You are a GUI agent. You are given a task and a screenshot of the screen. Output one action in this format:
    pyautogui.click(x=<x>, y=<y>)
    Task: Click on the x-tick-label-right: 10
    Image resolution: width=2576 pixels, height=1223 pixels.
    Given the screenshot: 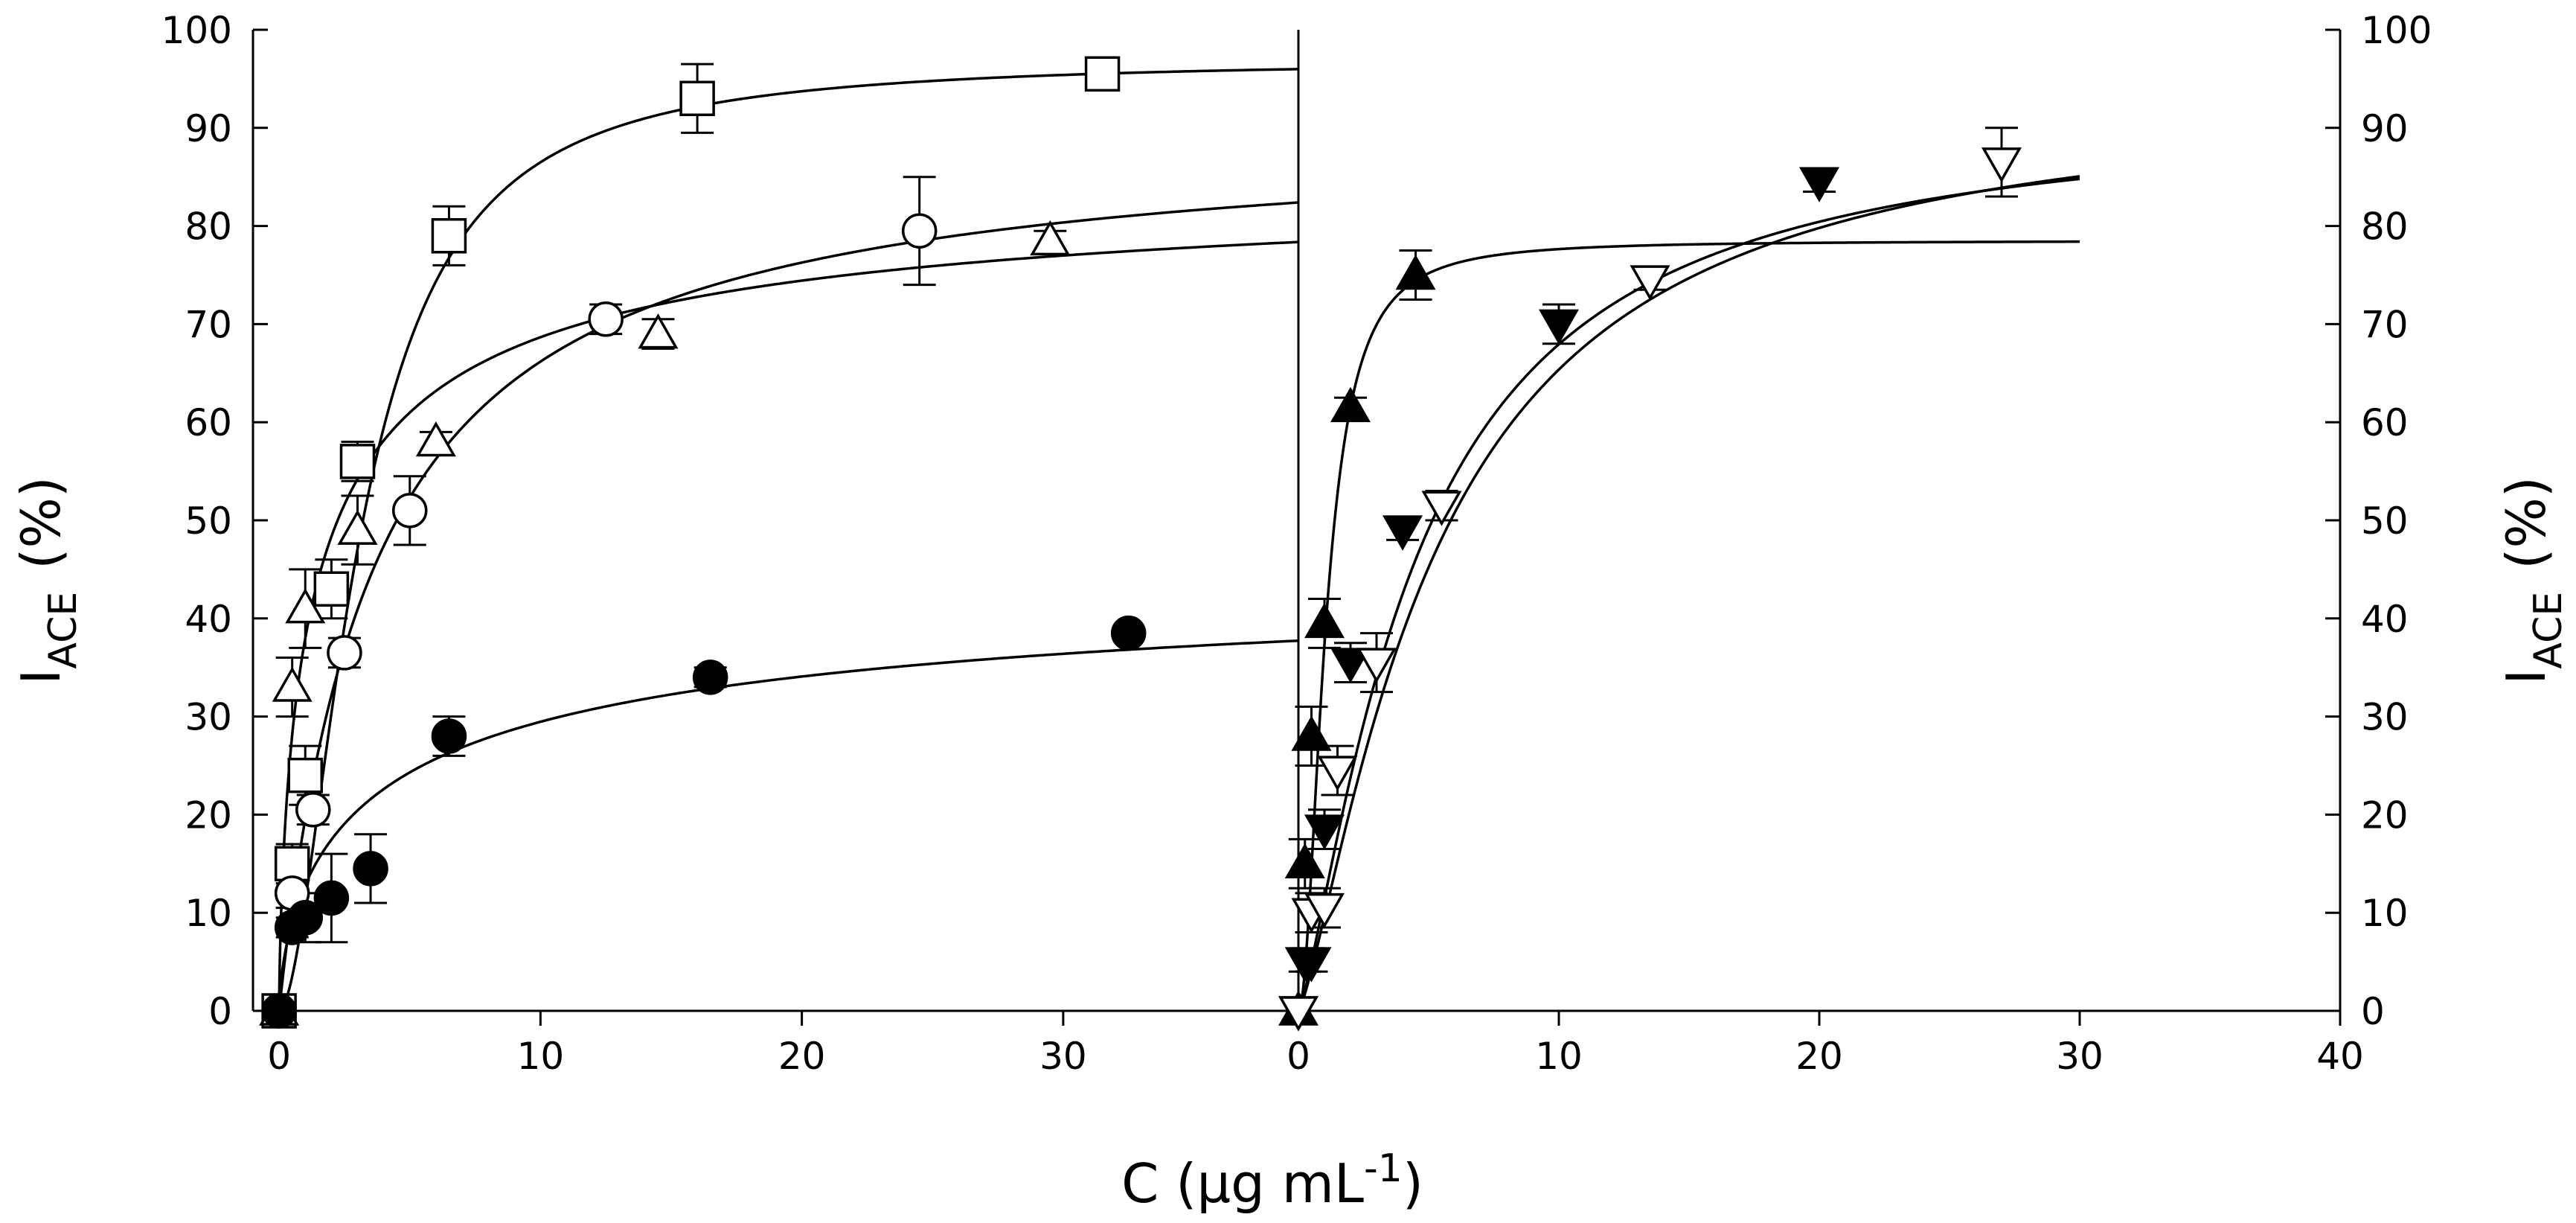 What is the action you would take?
    pyautogui.click(x=1559, y=1057)
    